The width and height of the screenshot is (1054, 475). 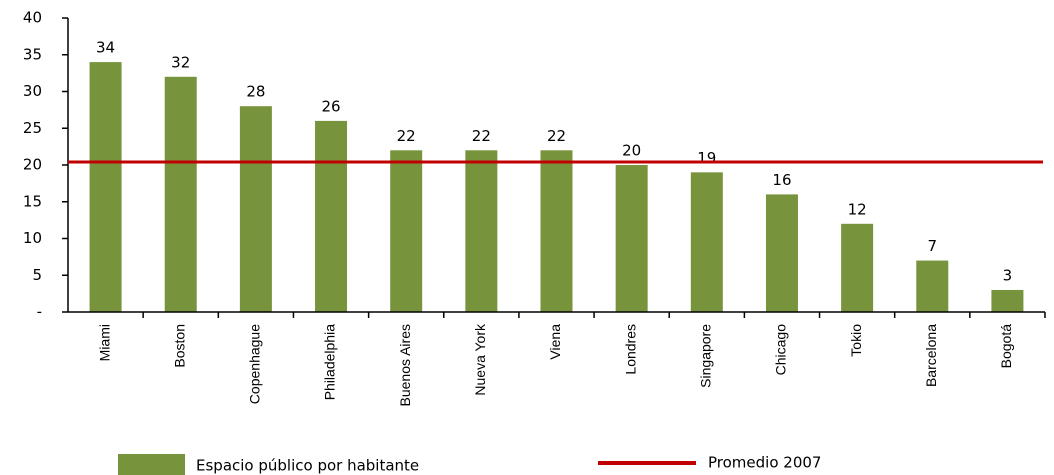 What do you see at coordinates (781, 180) in the screenshot?
I see `data-label: 16` at bounding box center [781, 180].